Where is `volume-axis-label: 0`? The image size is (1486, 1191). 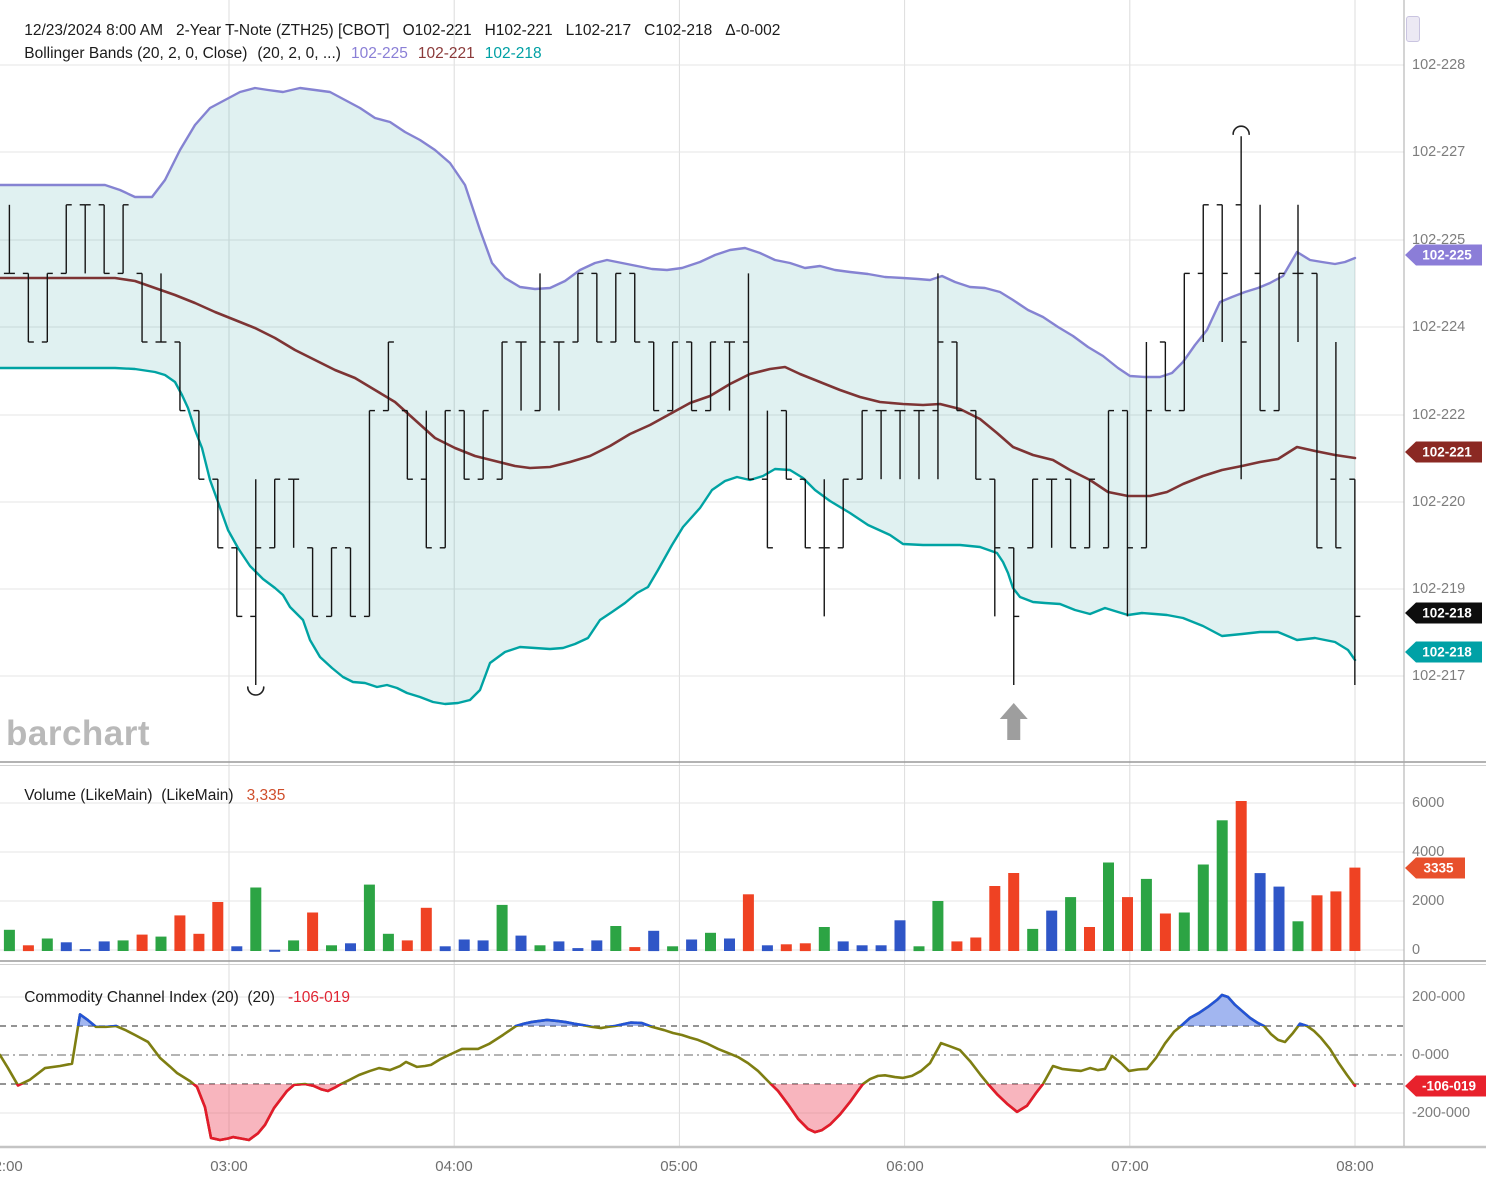
volume-axis-label: 0 is located at coordinates (1416, 950).